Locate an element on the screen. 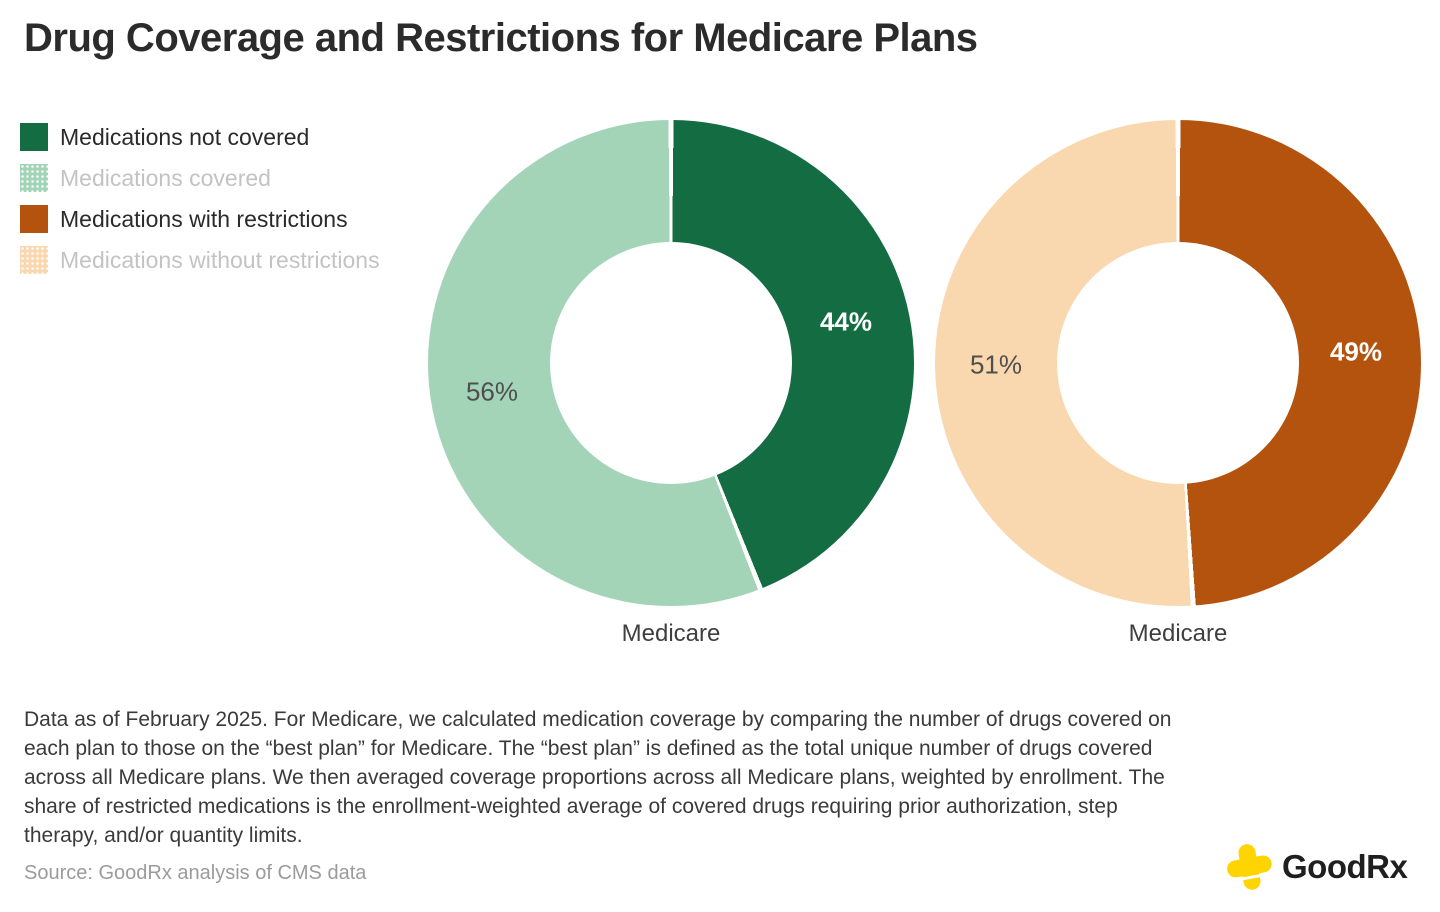 Image resolution: width=1440 pixels, height=912 pixels. data-label-with-restrictions: 49% is located at coordinates (1356, 351).